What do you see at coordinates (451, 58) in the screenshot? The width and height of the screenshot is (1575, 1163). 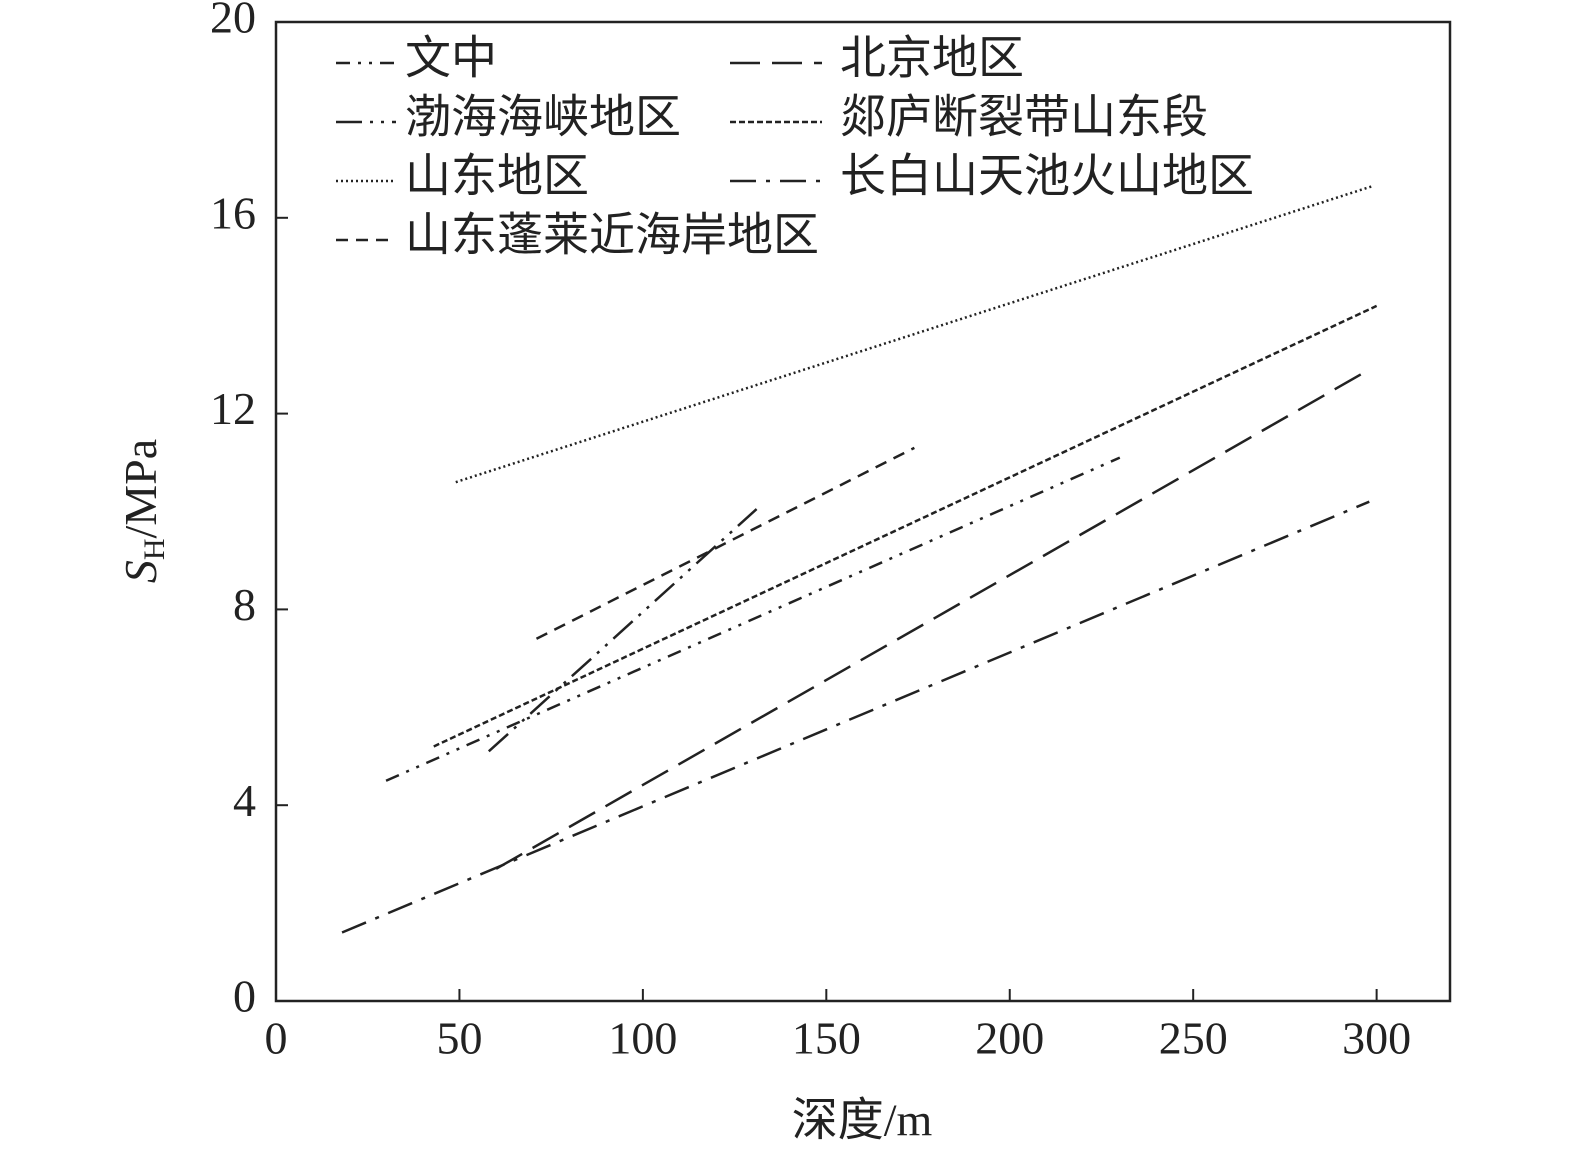 I see `legend-label: 文中` at bounding box center [451, 58].